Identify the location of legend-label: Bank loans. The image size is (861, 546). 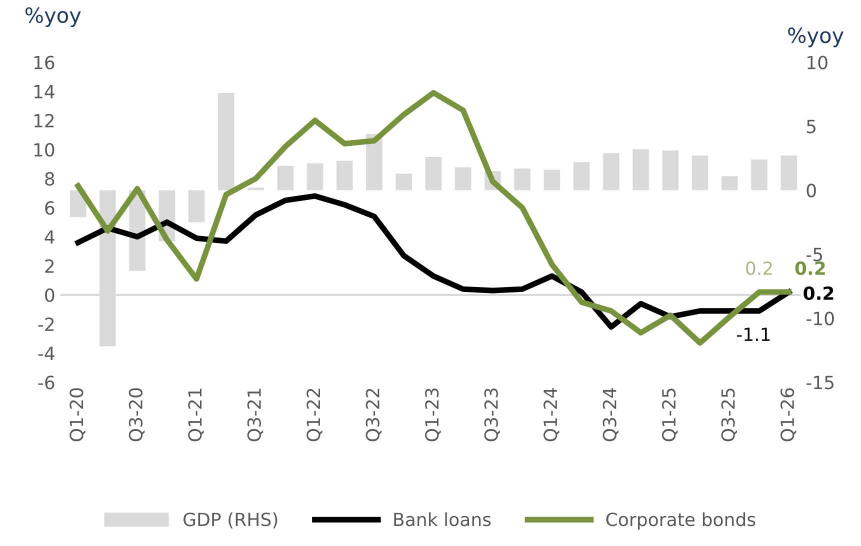
(442, 519).